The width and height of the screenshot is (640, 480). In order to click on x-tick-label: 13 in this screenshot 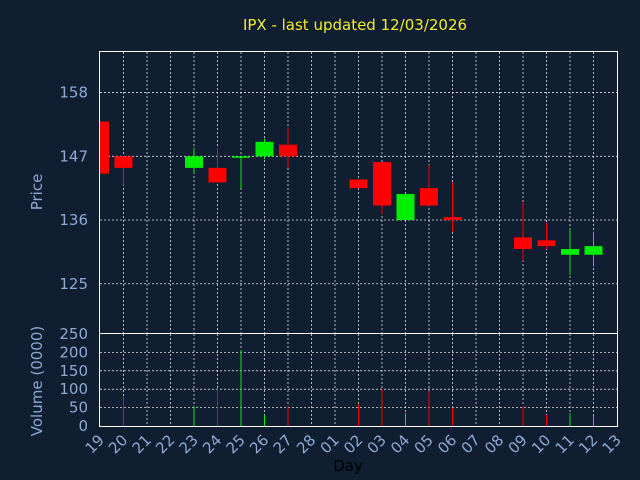, I will do `click(612, 444)`.